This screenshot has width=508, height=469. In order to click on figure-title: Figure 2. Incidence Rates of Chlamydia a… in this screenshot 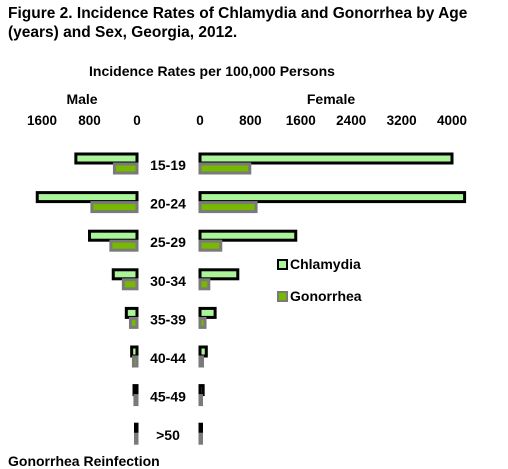, I will do `click(238, 23)`.